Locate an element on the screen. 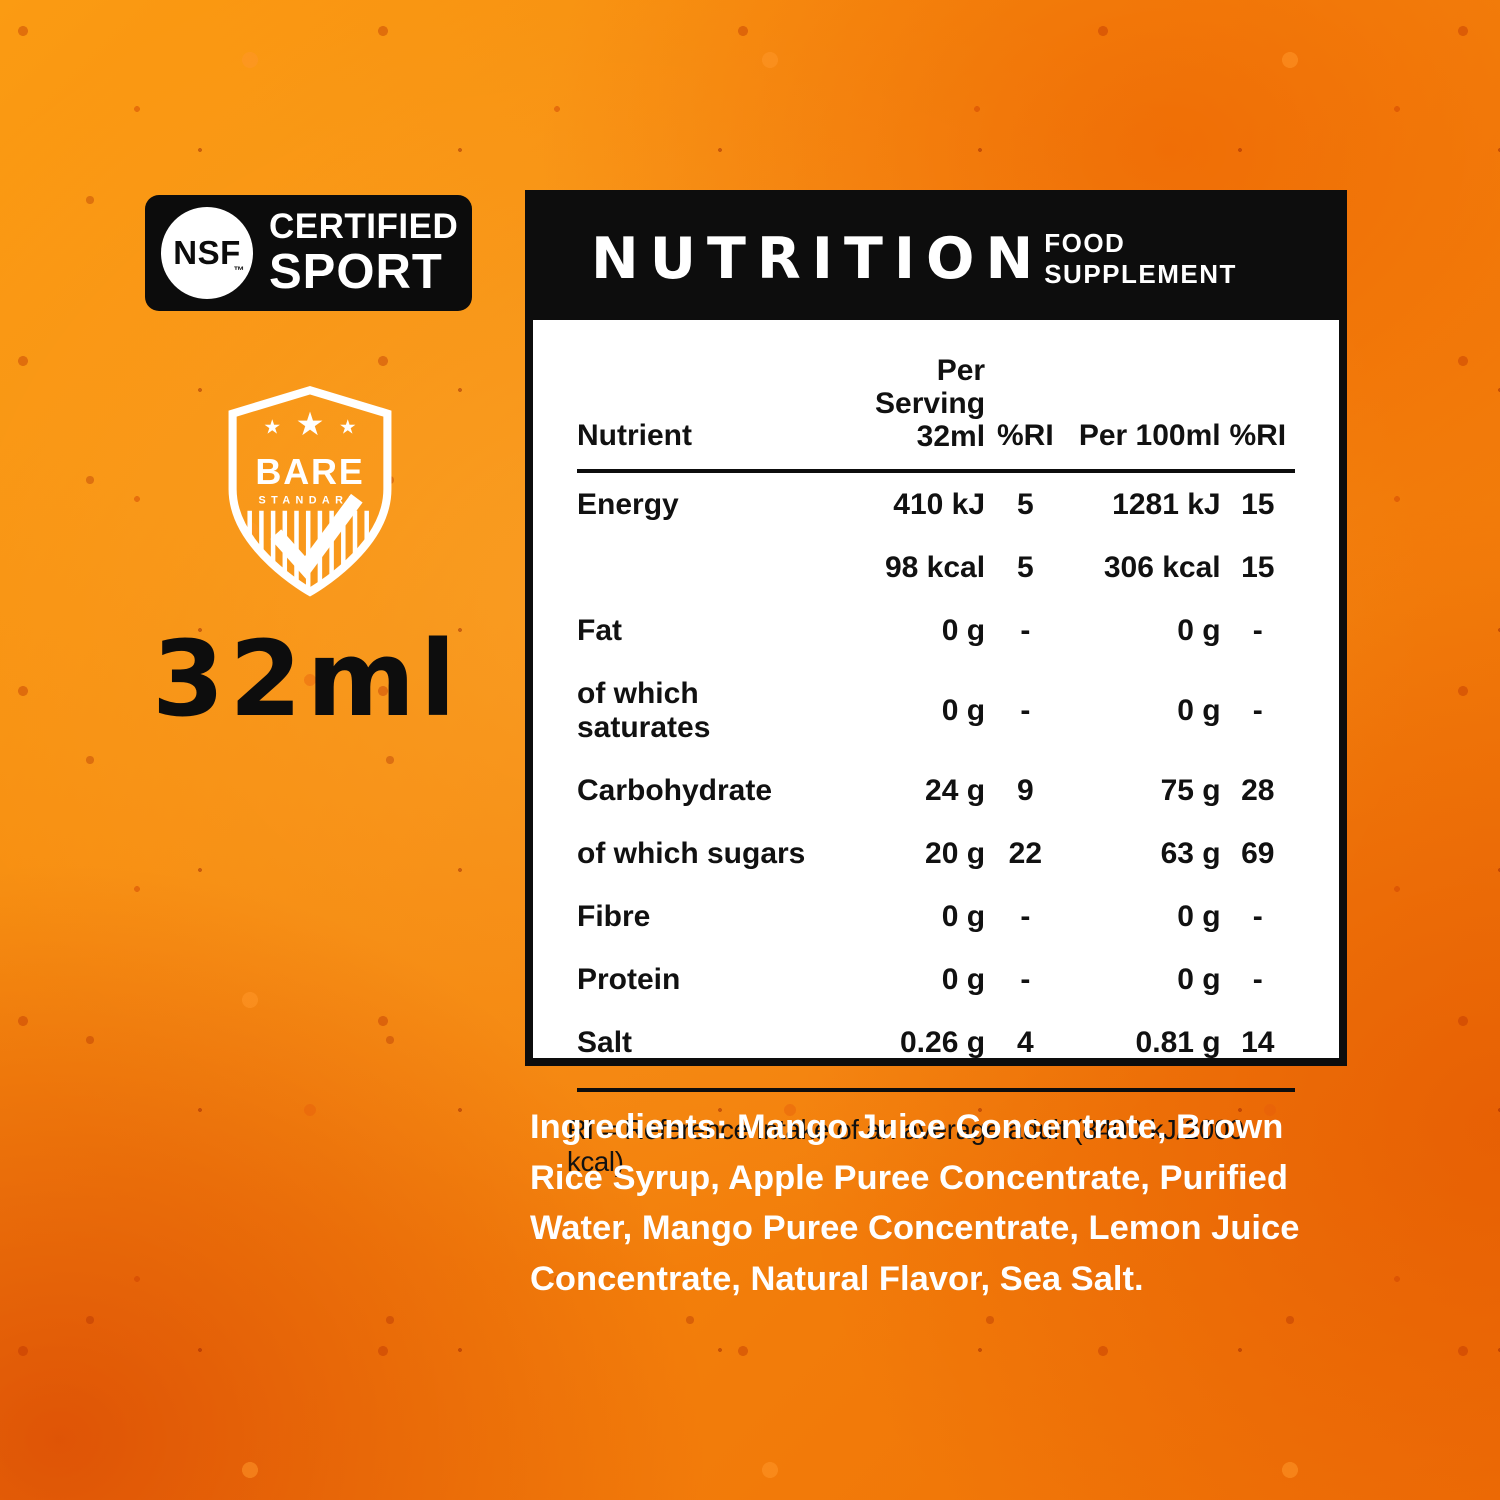 Image resolution: width=1500 pixels, height=1500 pixels. bare-standard-shield-icon: ★ ★ ★ BARE STANDARD is located at coordinates (310, 491).